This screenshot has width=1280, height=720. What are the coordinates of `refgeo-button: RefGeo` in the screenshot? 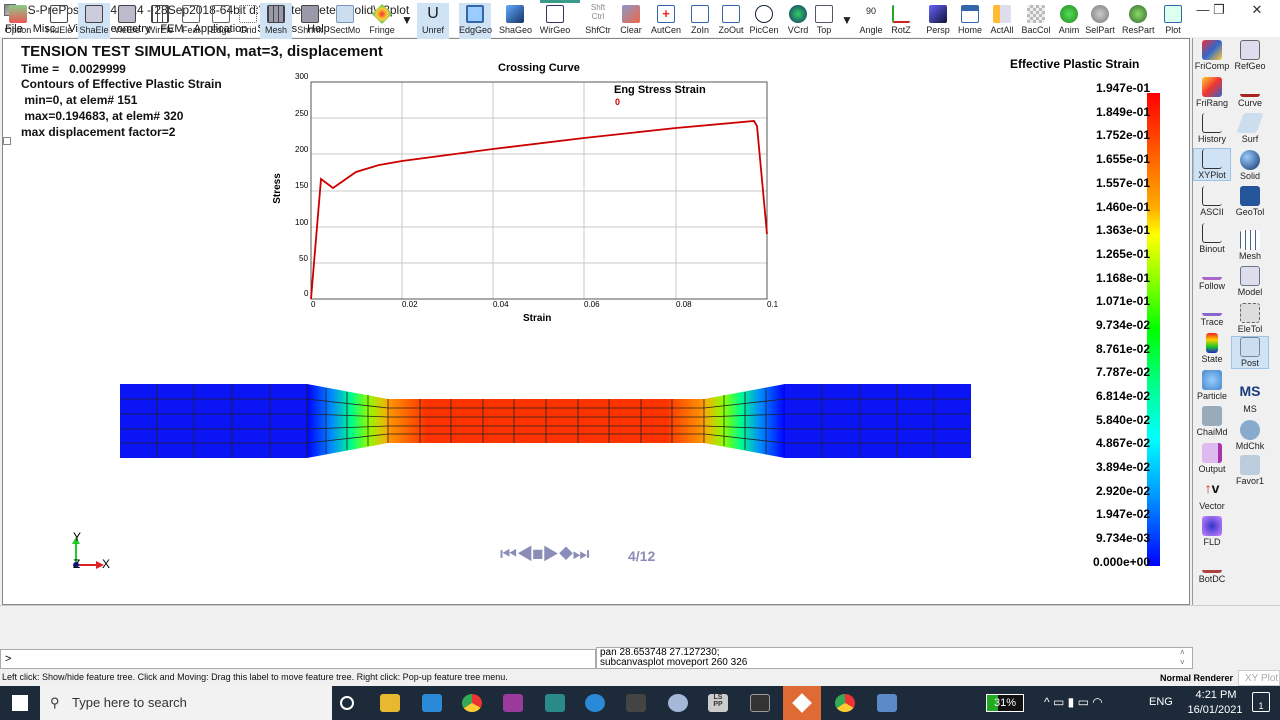 It's located at (1250, 55).